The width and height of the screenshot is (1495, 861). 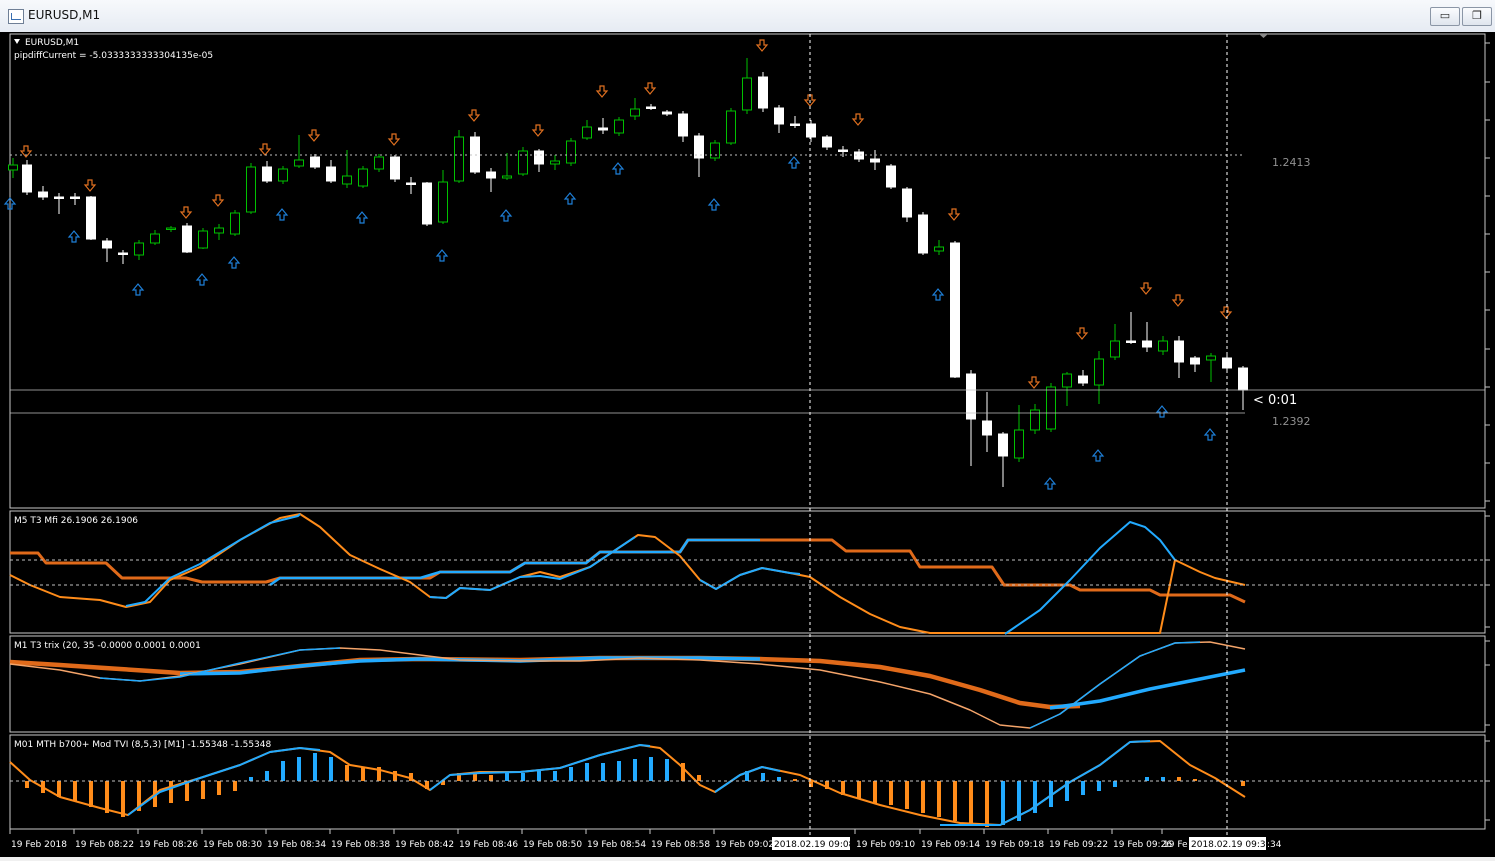 What do you see at coordinates (1175, 845) in the screenshot?
I see `time-label: 19 Fe` at bounding box center [1175, 845].